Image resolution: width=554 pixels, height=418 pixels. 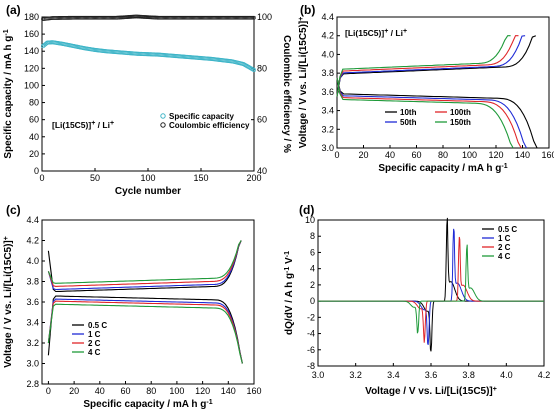 I want to click on y-tick-label: 8, so click(x=312, y=236).